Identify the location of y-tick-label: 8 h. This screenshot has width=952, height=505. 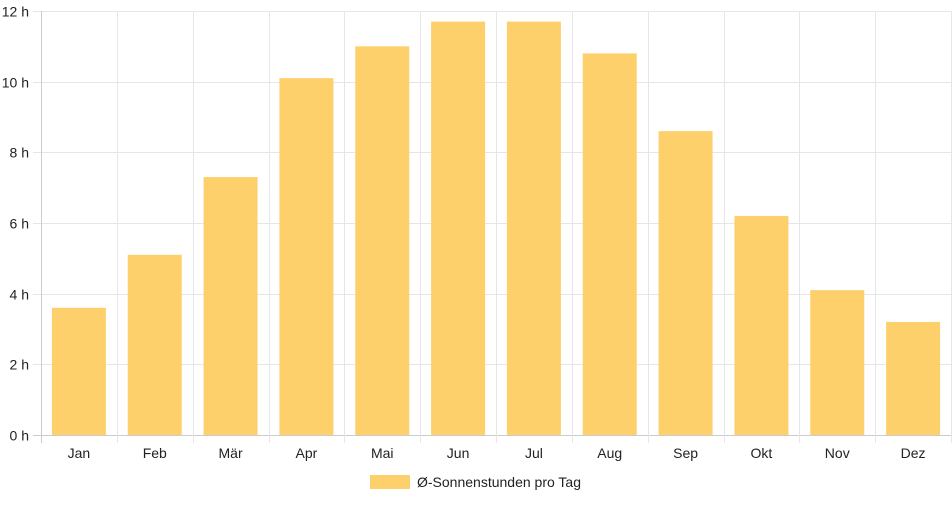
(19, 153).